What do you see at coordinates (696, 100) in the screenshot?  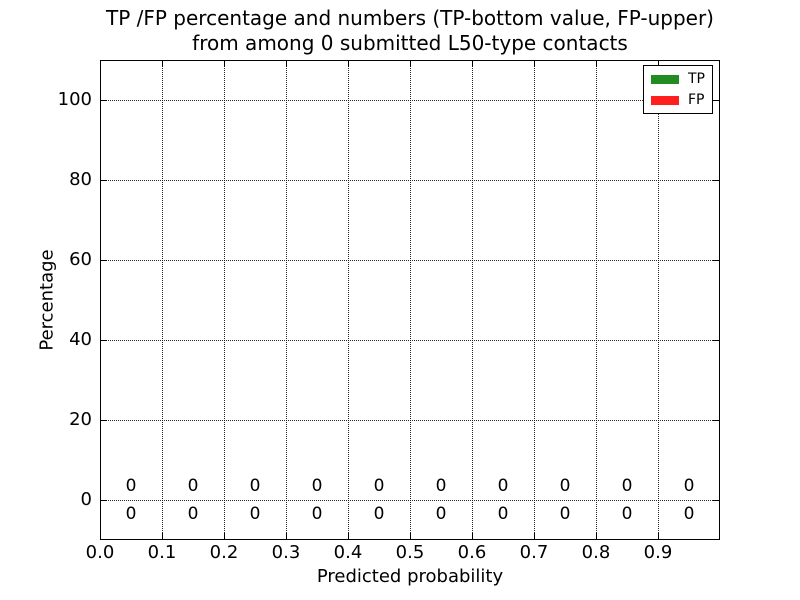 I see `fp-legend-label: FP` at bounding box center [696, 100].